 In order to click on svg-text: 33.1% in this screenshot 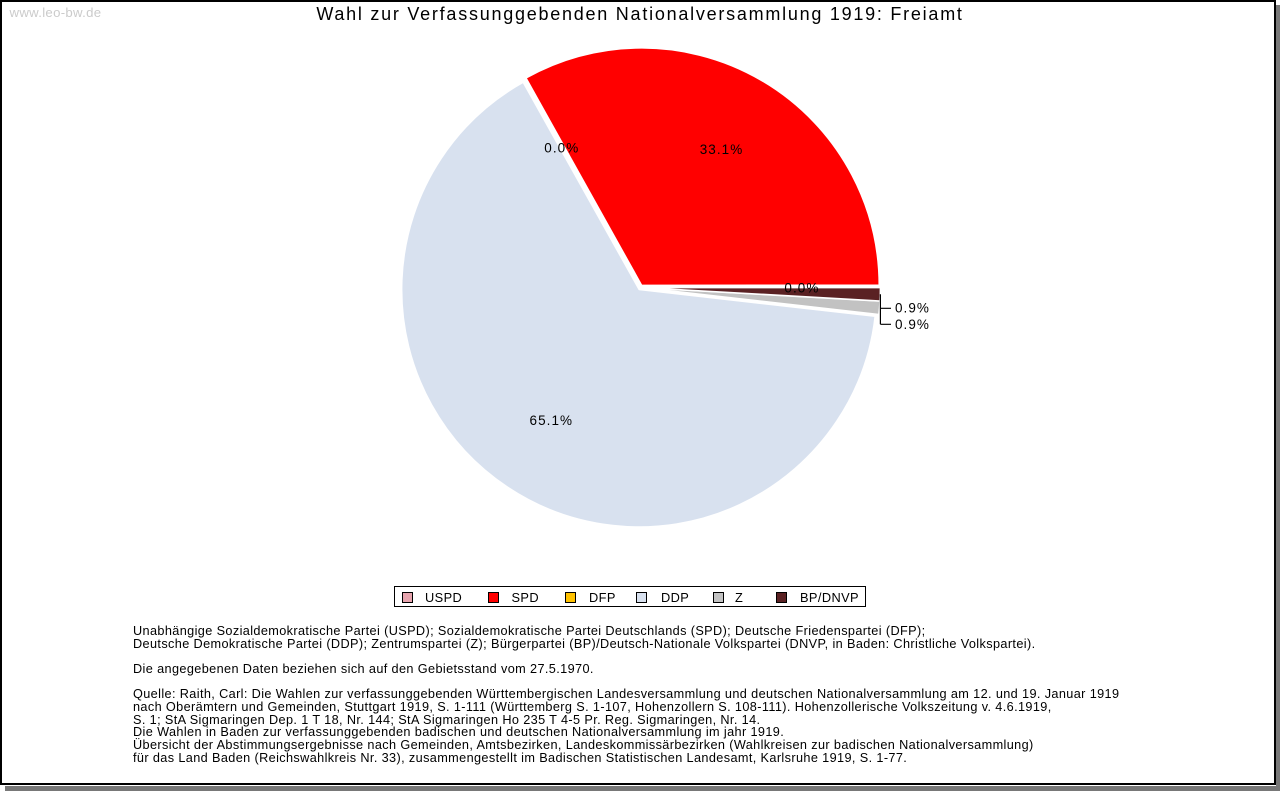, I will do `click(722, 149)`.